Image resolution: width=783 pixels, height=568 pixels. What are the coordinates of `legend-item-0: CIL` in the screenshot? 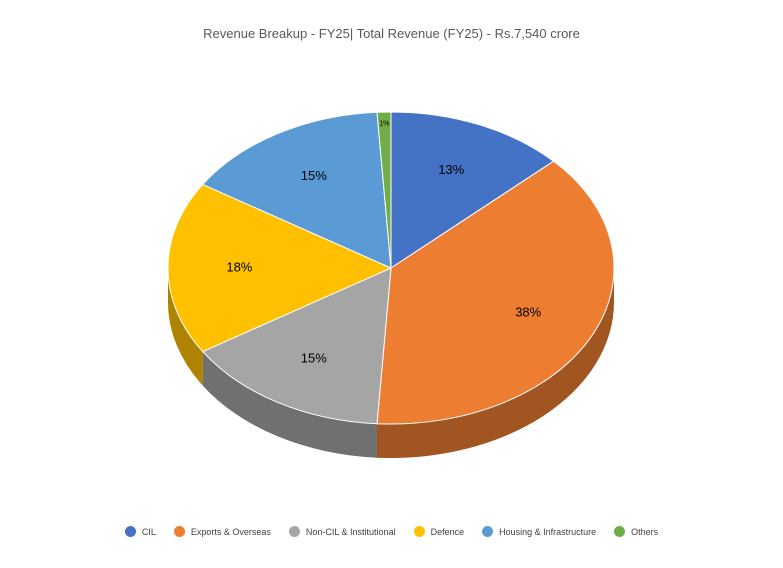 It's located at (140, 531).